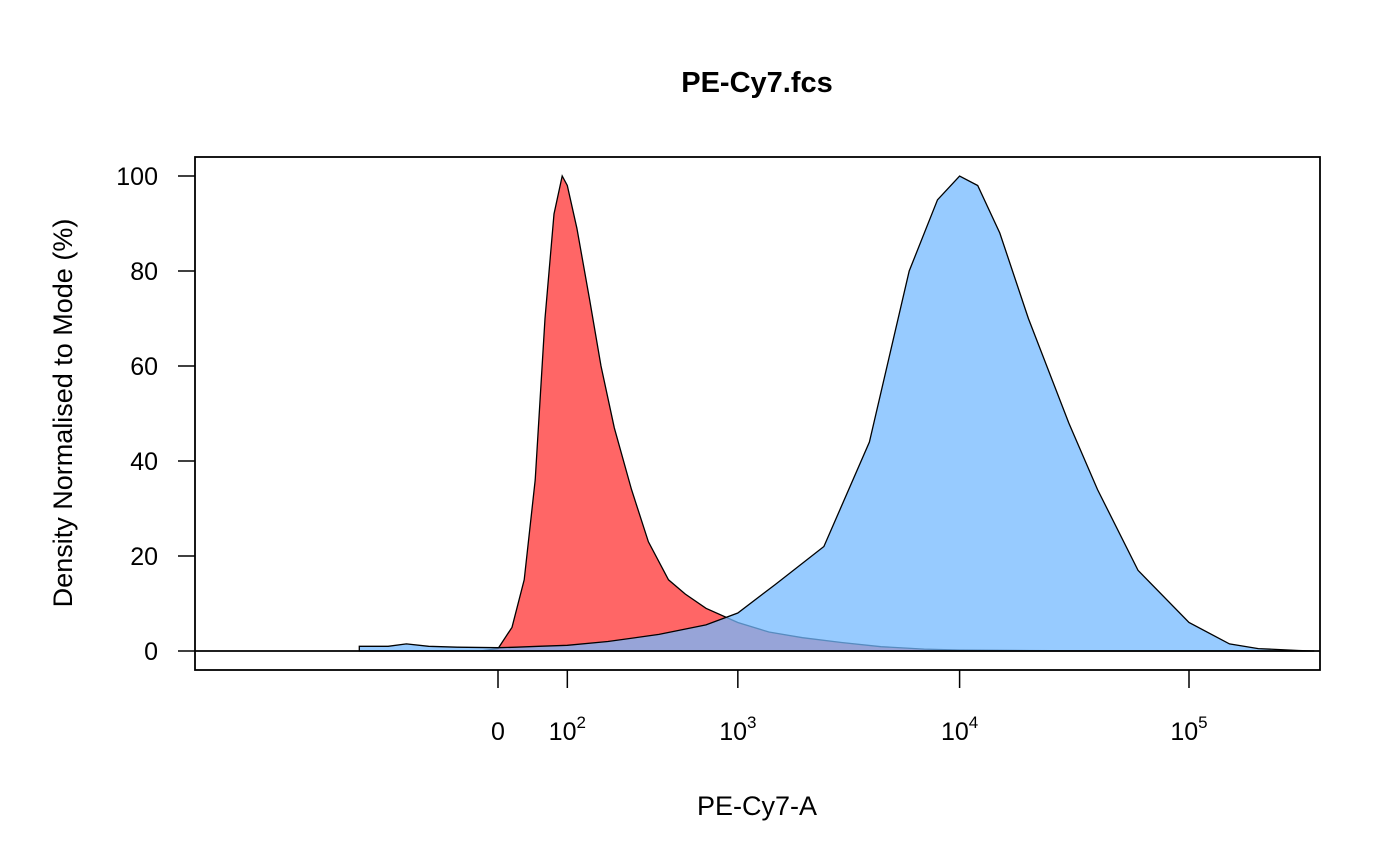  What do you see at coordinates (151, 652) in the screenshot?
I see `y-tick-label: 0` at bounding box center [151, 652].